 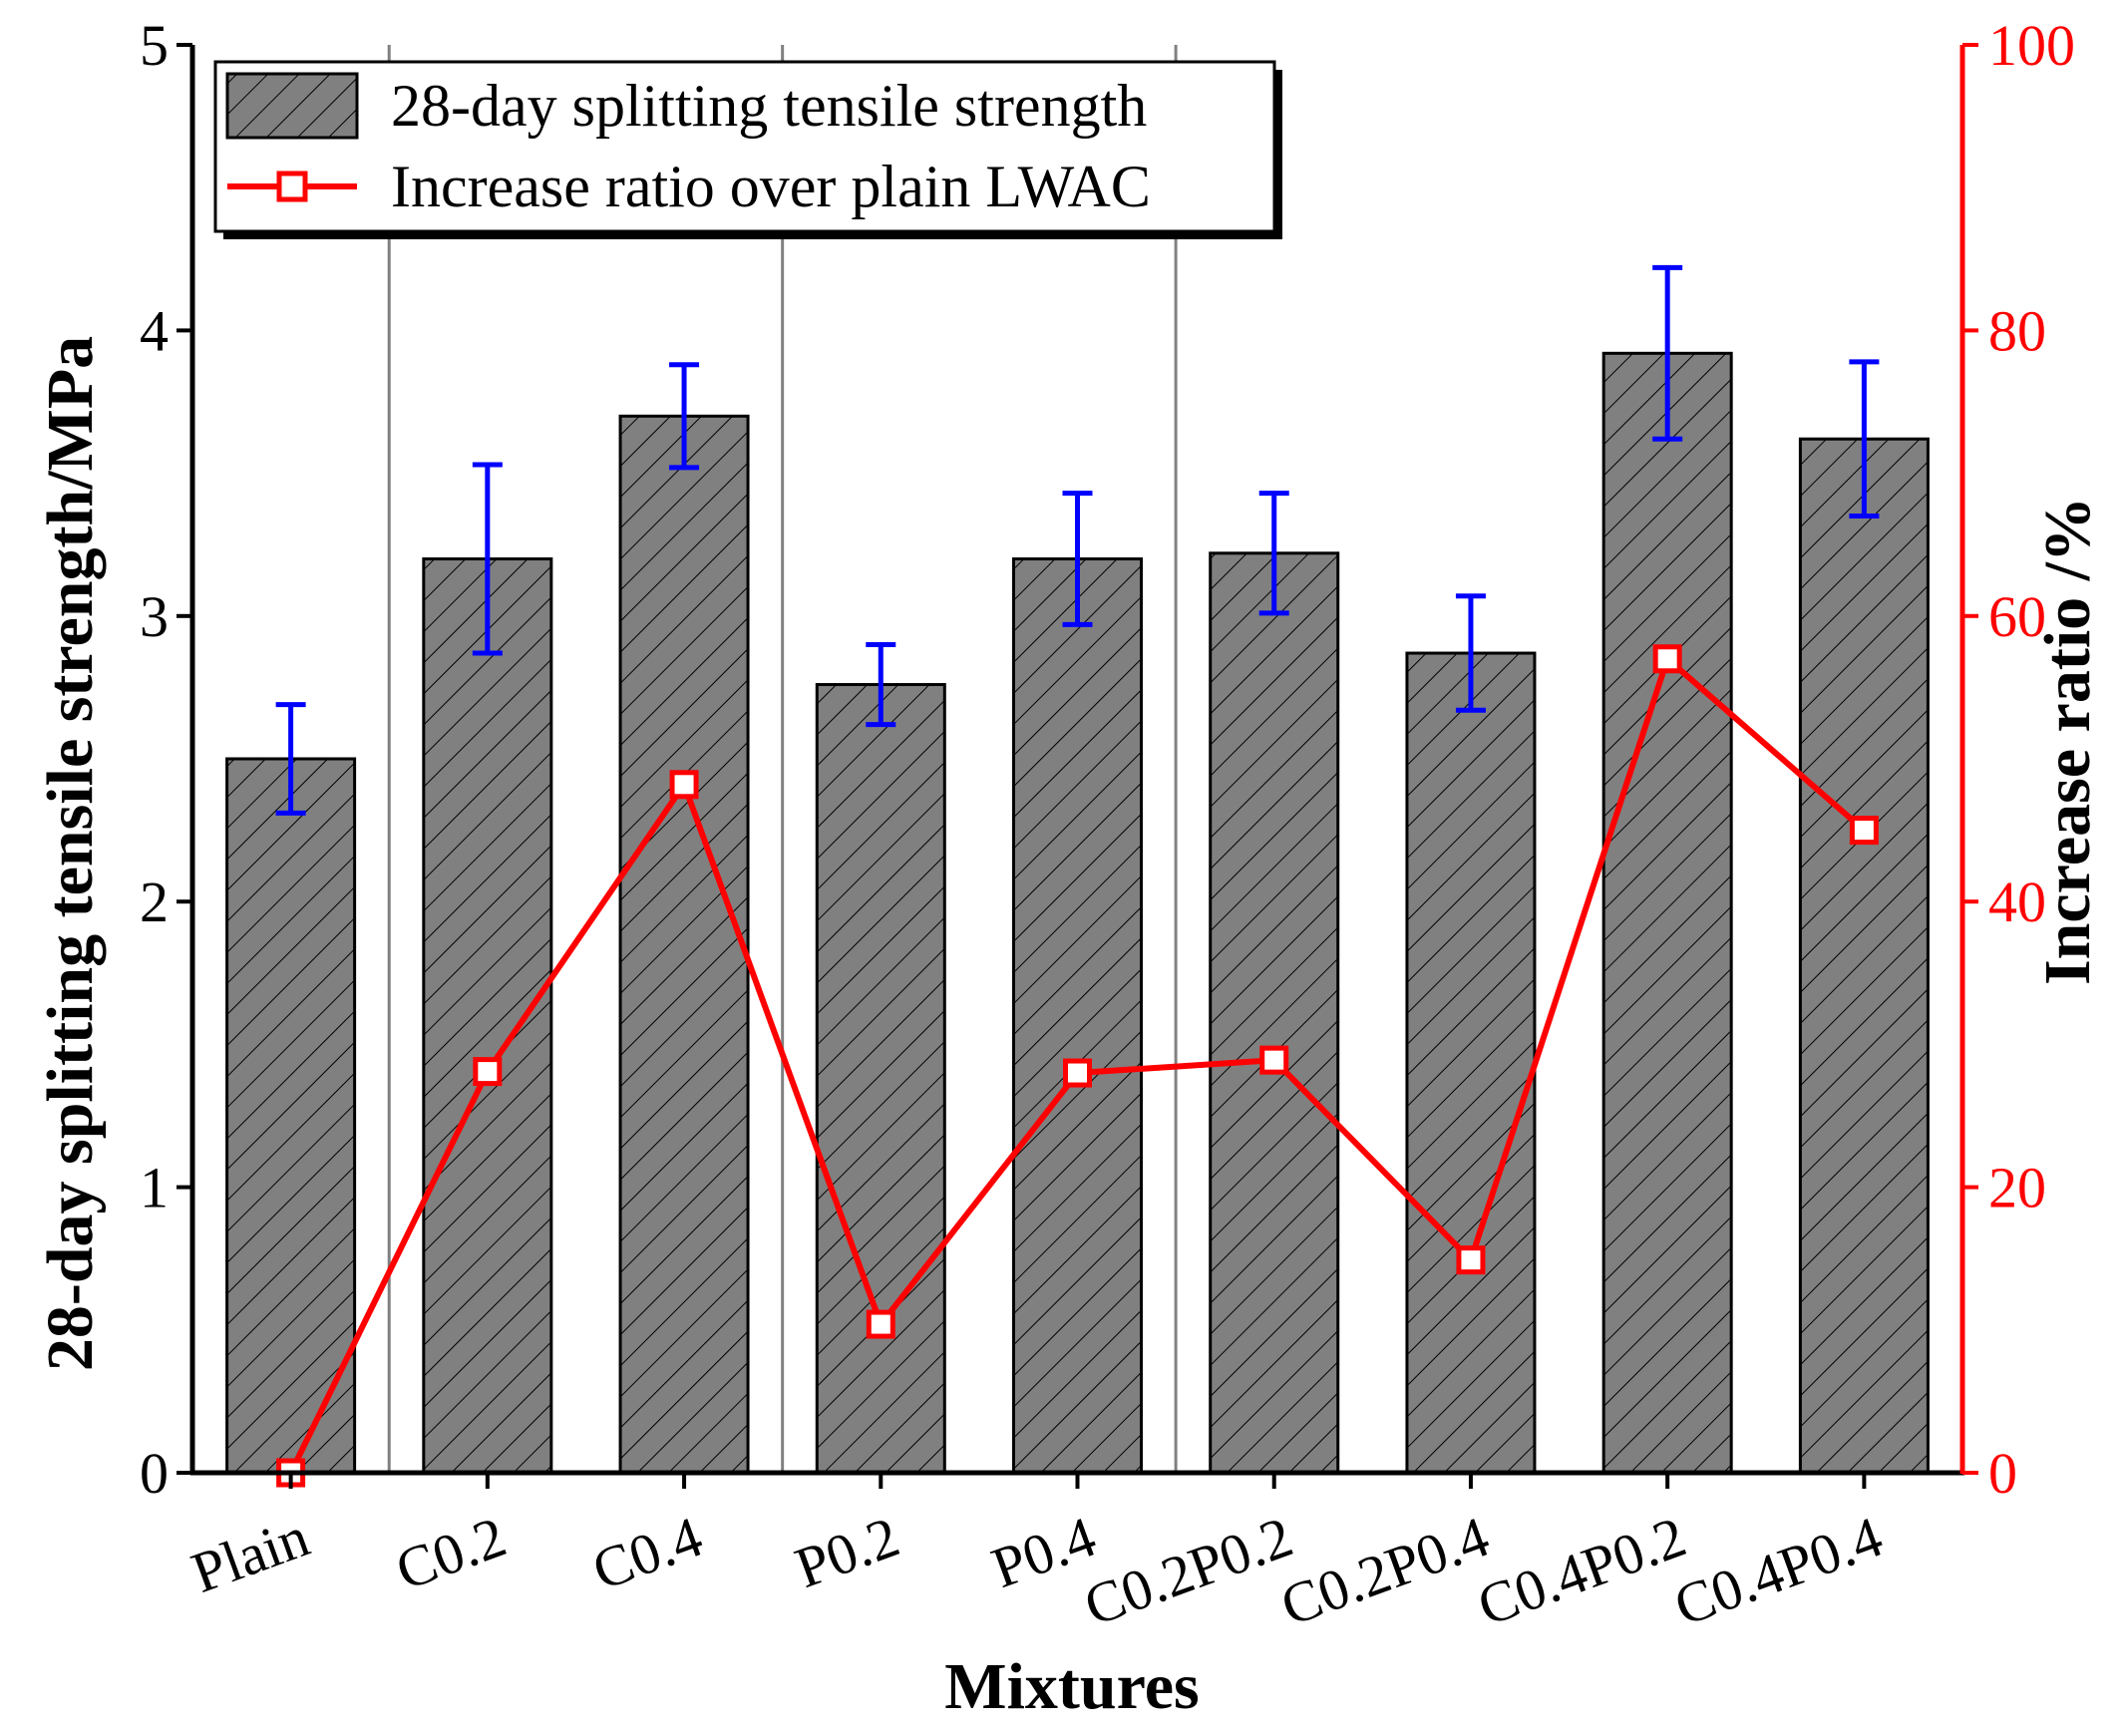 I want to click on y-axis-title: 28-day splitting tensile strength/MPa, so click(x=71, y=853).